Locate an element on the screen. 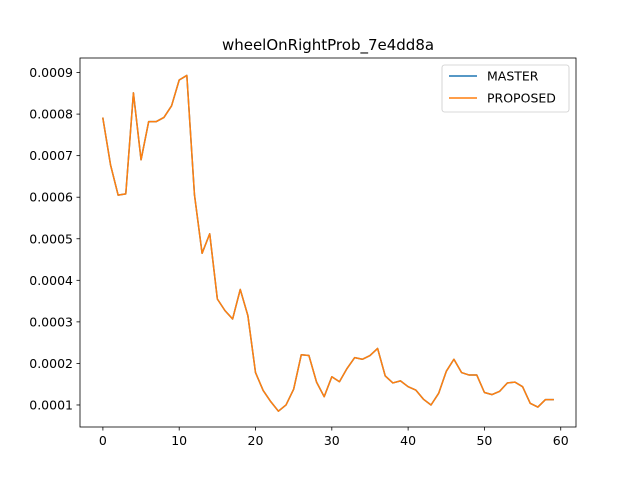 The height and width of the screenshot is (480, 640). y-tick-label: 0.0006 is located at coordinates (51, 197).